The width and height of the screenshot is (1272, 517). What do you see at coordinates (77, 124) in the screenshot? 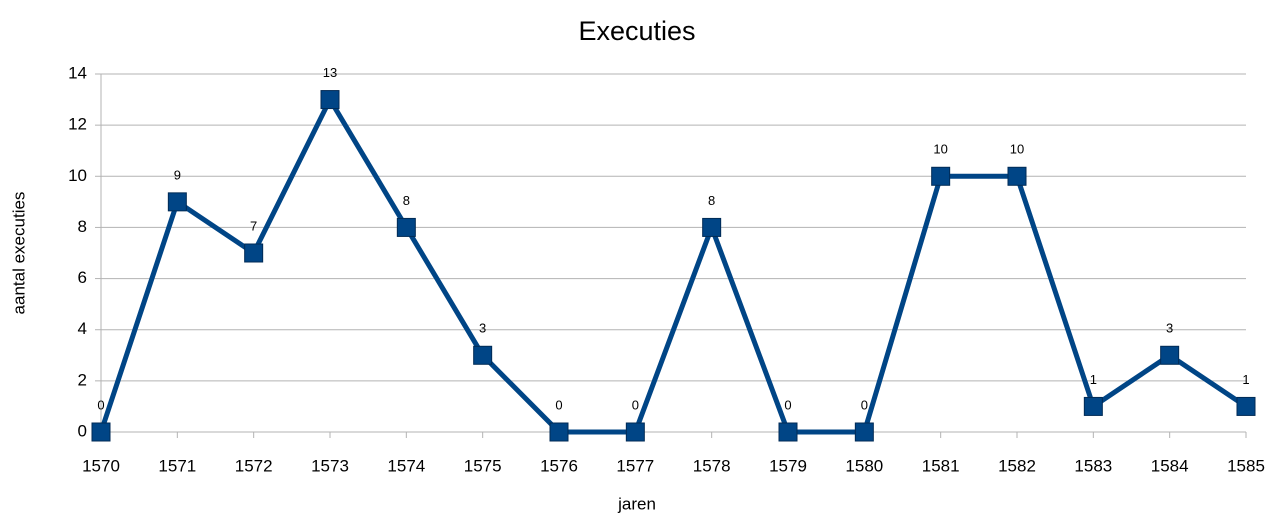
I see `y-tick-label: 12` at bounding box center [77, 124].